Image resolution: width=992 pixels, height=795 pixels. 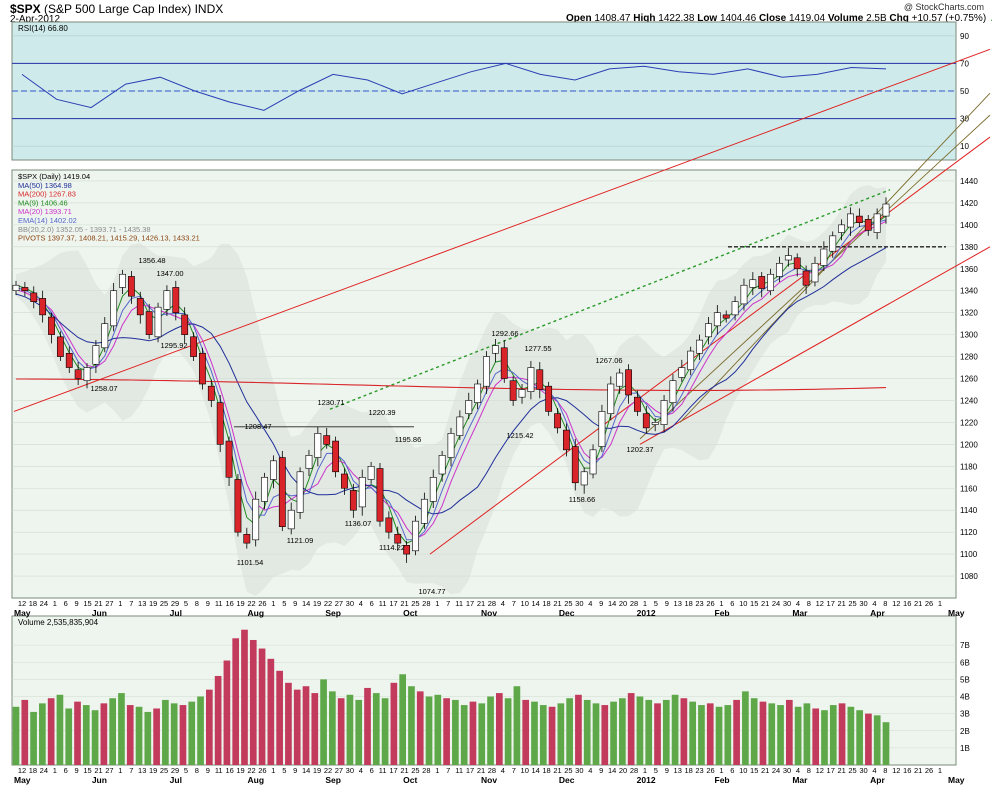 I want to click on price-day-label: 18, so click(x=33, y=603).